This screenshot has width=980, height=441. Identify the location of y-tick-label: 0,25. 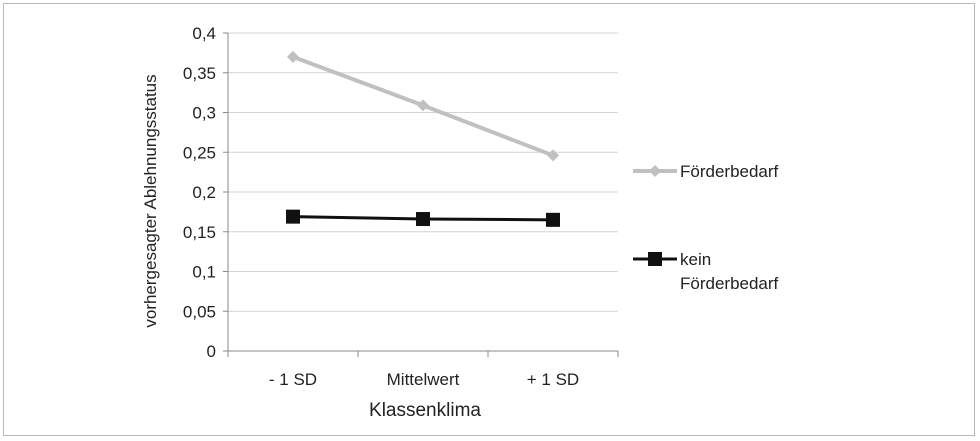
(199, 152).